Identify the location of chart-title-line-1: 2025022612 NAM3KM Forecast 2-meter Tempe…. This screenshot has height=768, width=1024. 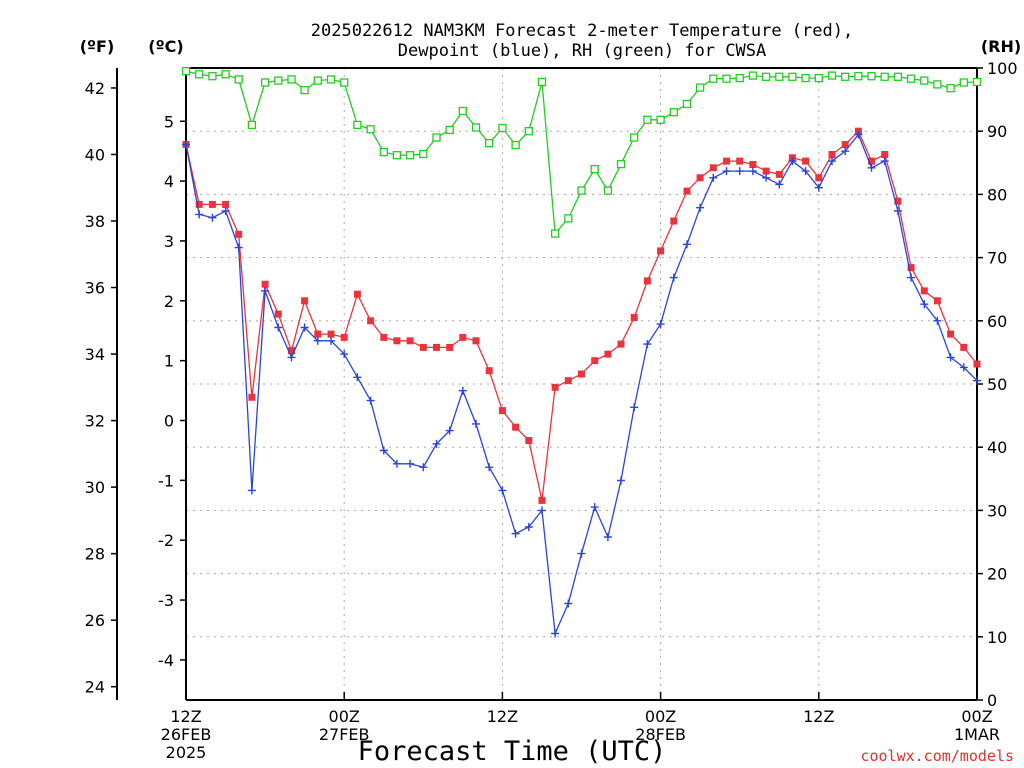
(582, 31).